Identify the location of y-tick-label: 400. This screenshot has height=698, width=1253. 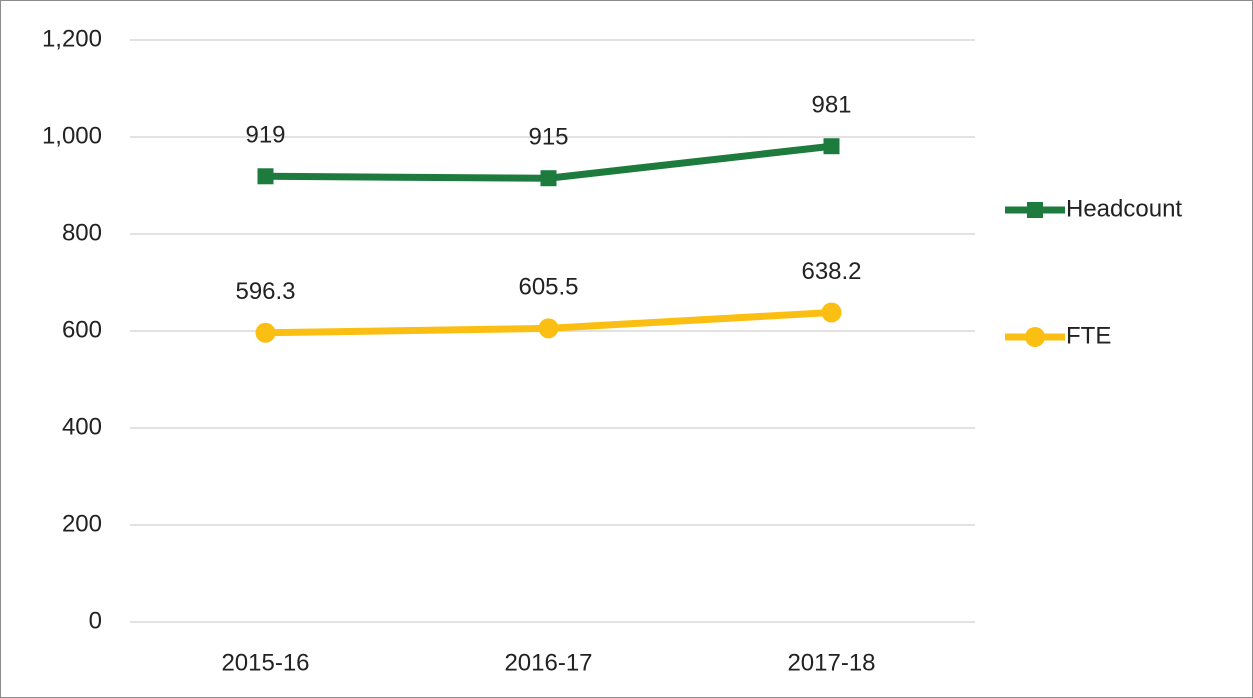
(82, 426).